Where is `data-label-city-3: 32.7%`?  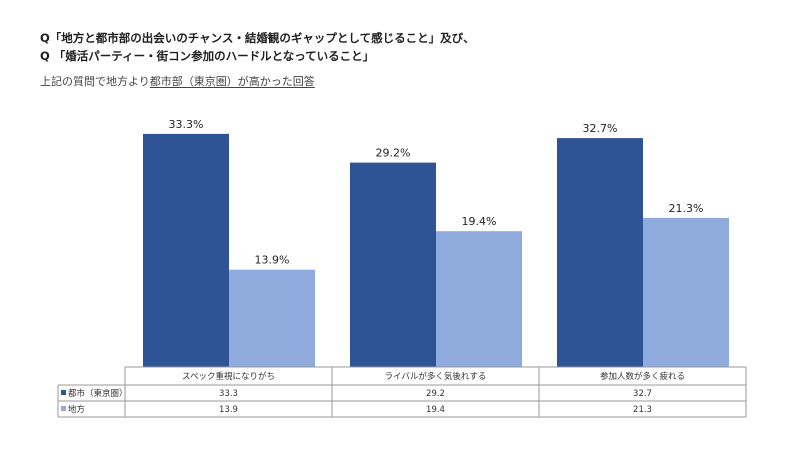 data-label-city-3: 32.7% is located at coordinates (600, 128).